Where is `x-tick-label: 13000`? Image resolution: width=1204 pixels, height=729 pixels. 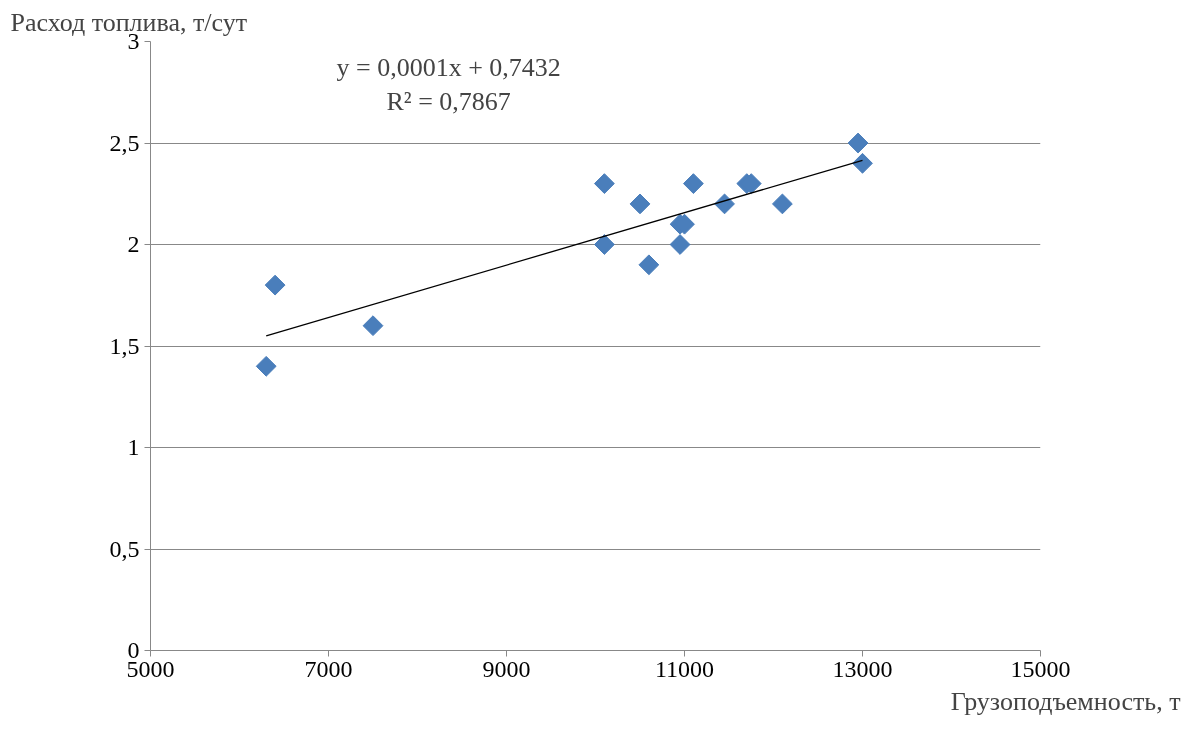 x-tick-label: 13000 is located at coordinates (862, 668).